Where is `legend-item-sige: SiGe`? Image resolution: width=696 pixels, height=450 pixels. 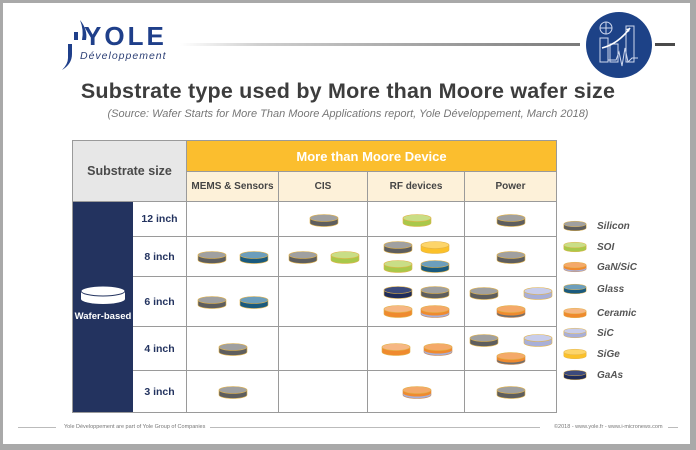
legend-item-sige: SiGe is located at coordinates (628, 354).